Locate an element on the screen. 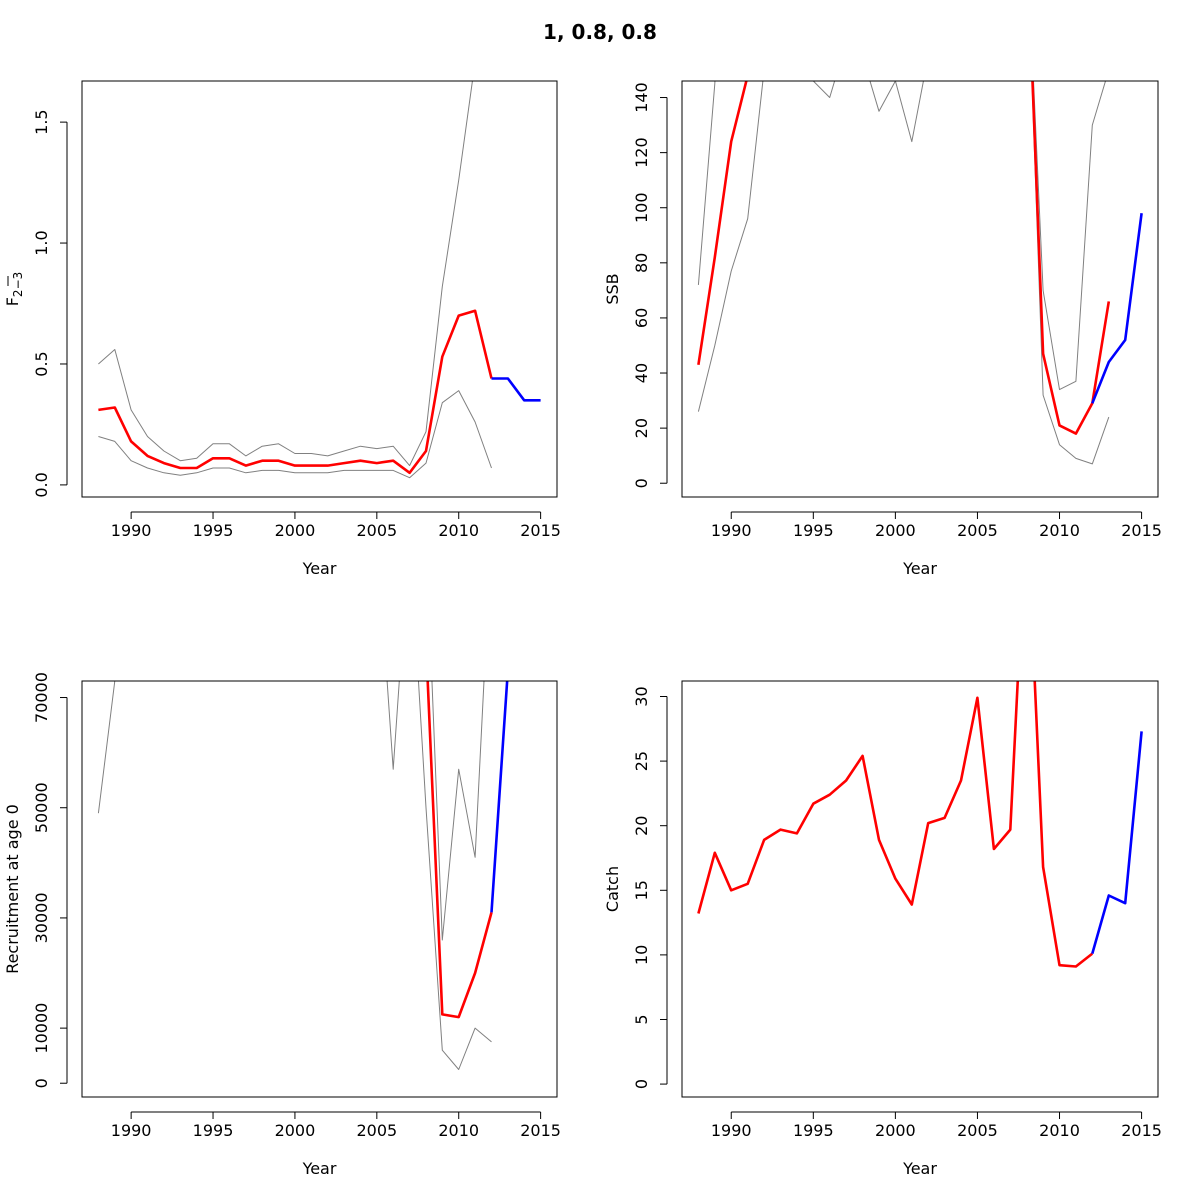 Image resolution: width=1200 pixels, height=1200 pixels. series-group-f is located at coordinates (319, 280).